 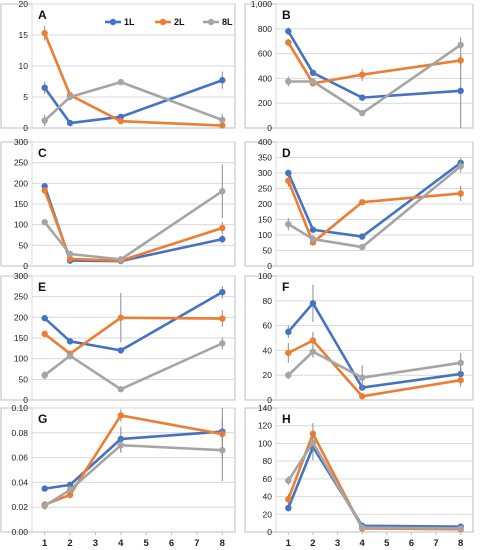 I want to click on y-tick-label: 0.02, so click(x=19, y=507).